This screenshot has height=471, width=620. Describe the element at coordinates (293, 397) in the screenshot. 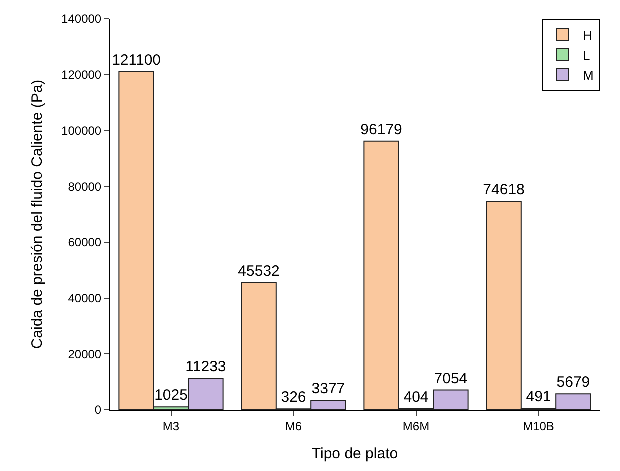

I see `data-label: 326` at that location.